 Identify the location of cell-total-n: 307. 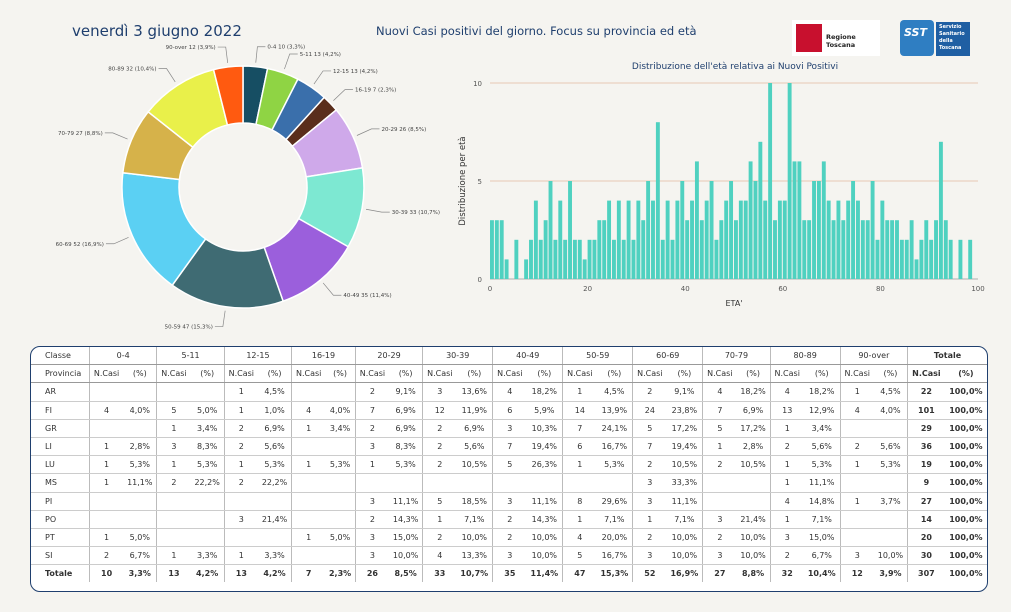
(926, 573).